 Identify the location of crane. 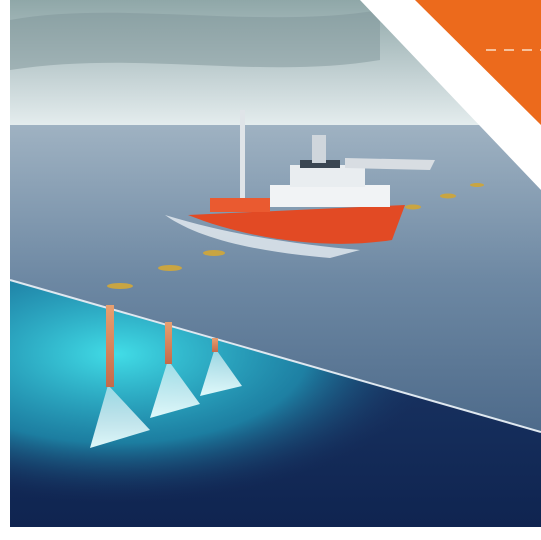
(242, 155).